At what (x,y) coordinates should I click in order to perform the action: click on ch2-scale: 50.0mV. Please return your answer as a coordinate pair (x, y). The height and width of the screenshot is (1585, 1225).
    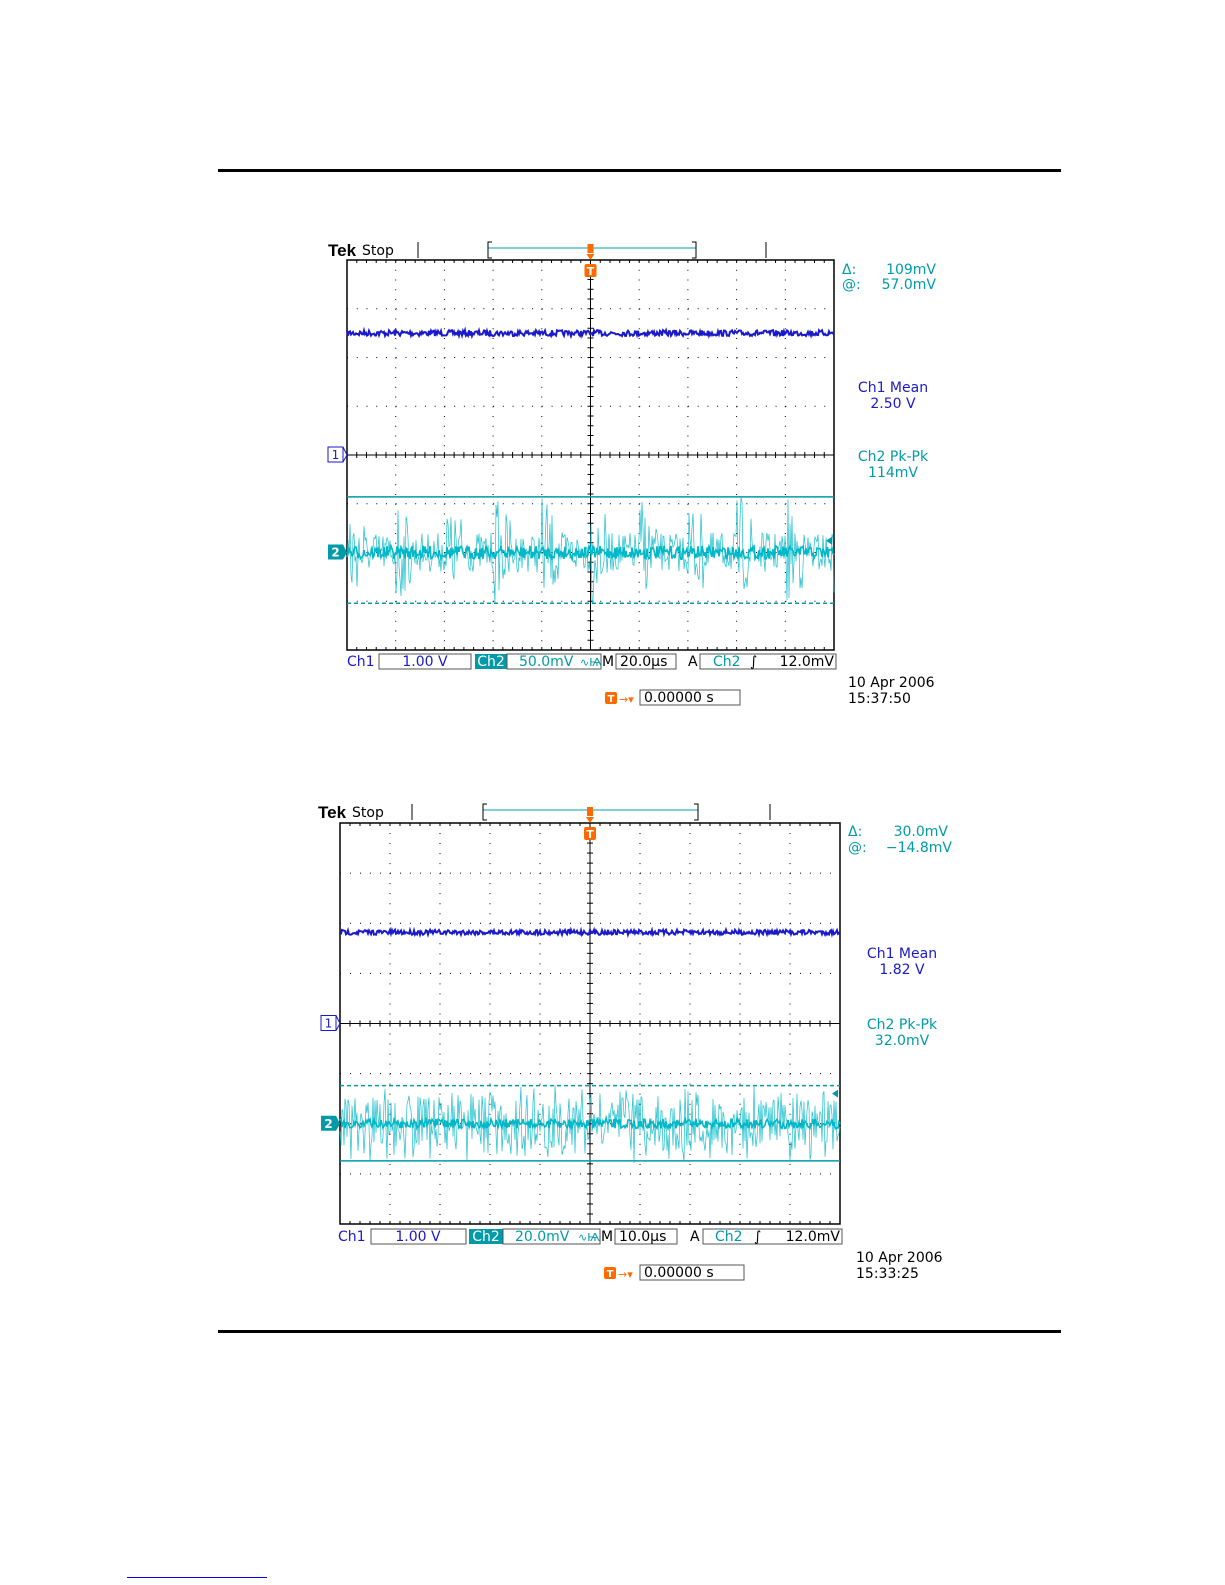
    Looking at the image, I should click on (546, 662).